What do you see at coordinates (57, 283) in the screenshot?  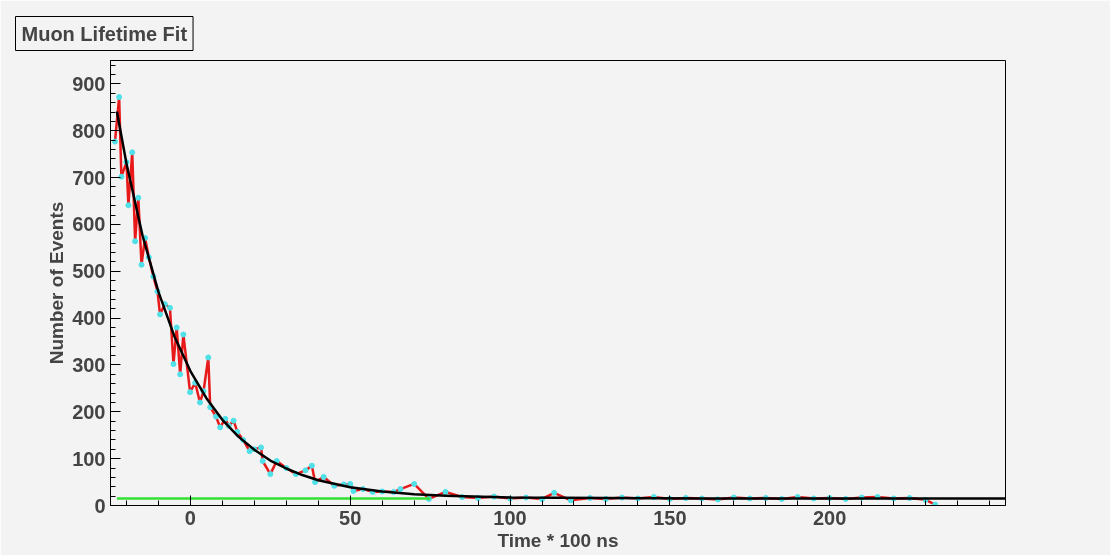 I see `y-axis-title: Number of Events` at bounding box center [57, 283].